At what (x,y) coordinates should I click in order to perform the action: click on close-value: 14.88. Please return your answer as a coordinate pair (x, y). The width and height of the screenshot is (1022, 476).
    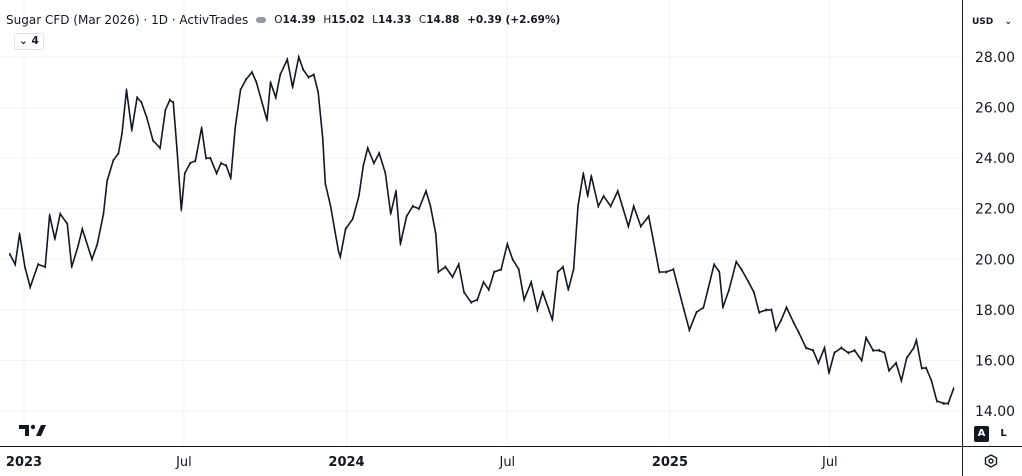
    Looking at the image, I should click on (443, 20).